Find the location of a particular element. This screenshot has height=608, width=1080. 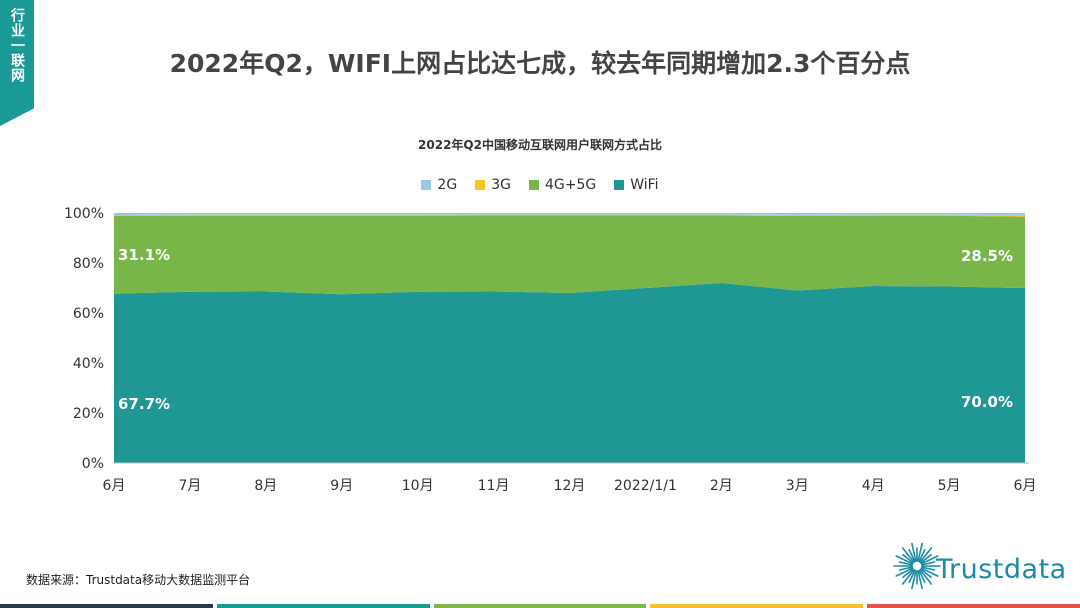

legend-label: 4G+5G is located at coordinates (570, 185).